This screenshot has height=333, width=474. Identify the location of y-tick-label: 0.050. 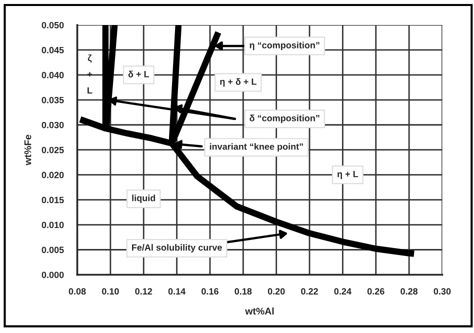
(53, 25).